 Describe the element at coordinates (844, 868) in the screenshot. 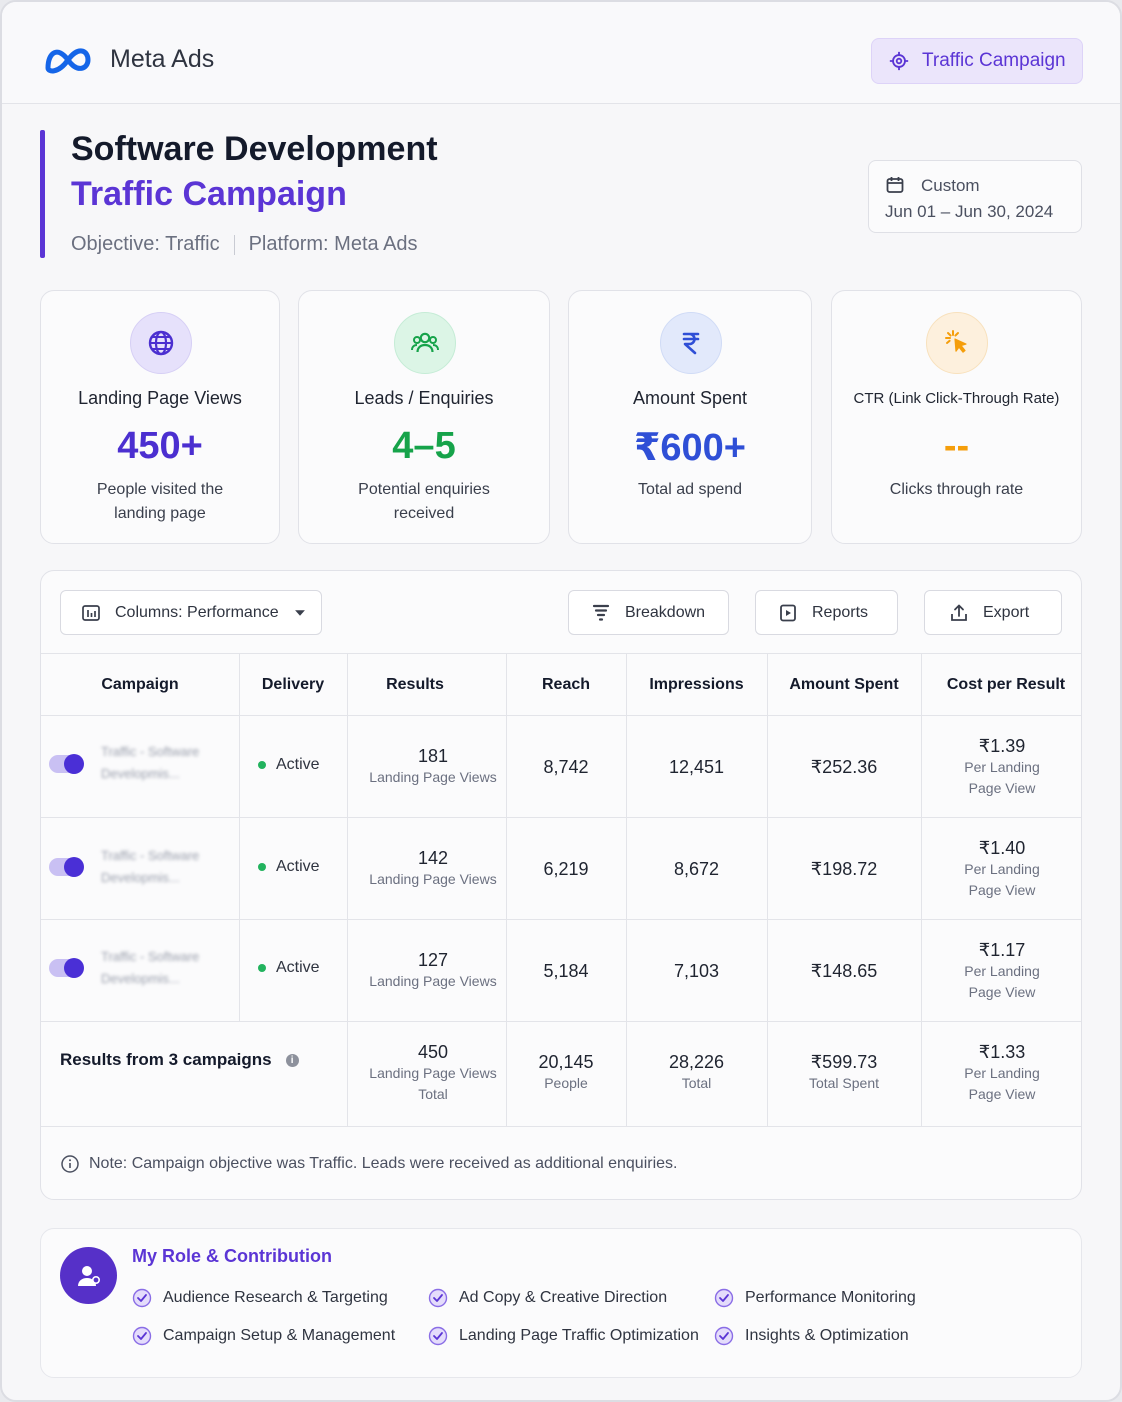

I see `amount-spent-cell: ₹198.72` at that location.